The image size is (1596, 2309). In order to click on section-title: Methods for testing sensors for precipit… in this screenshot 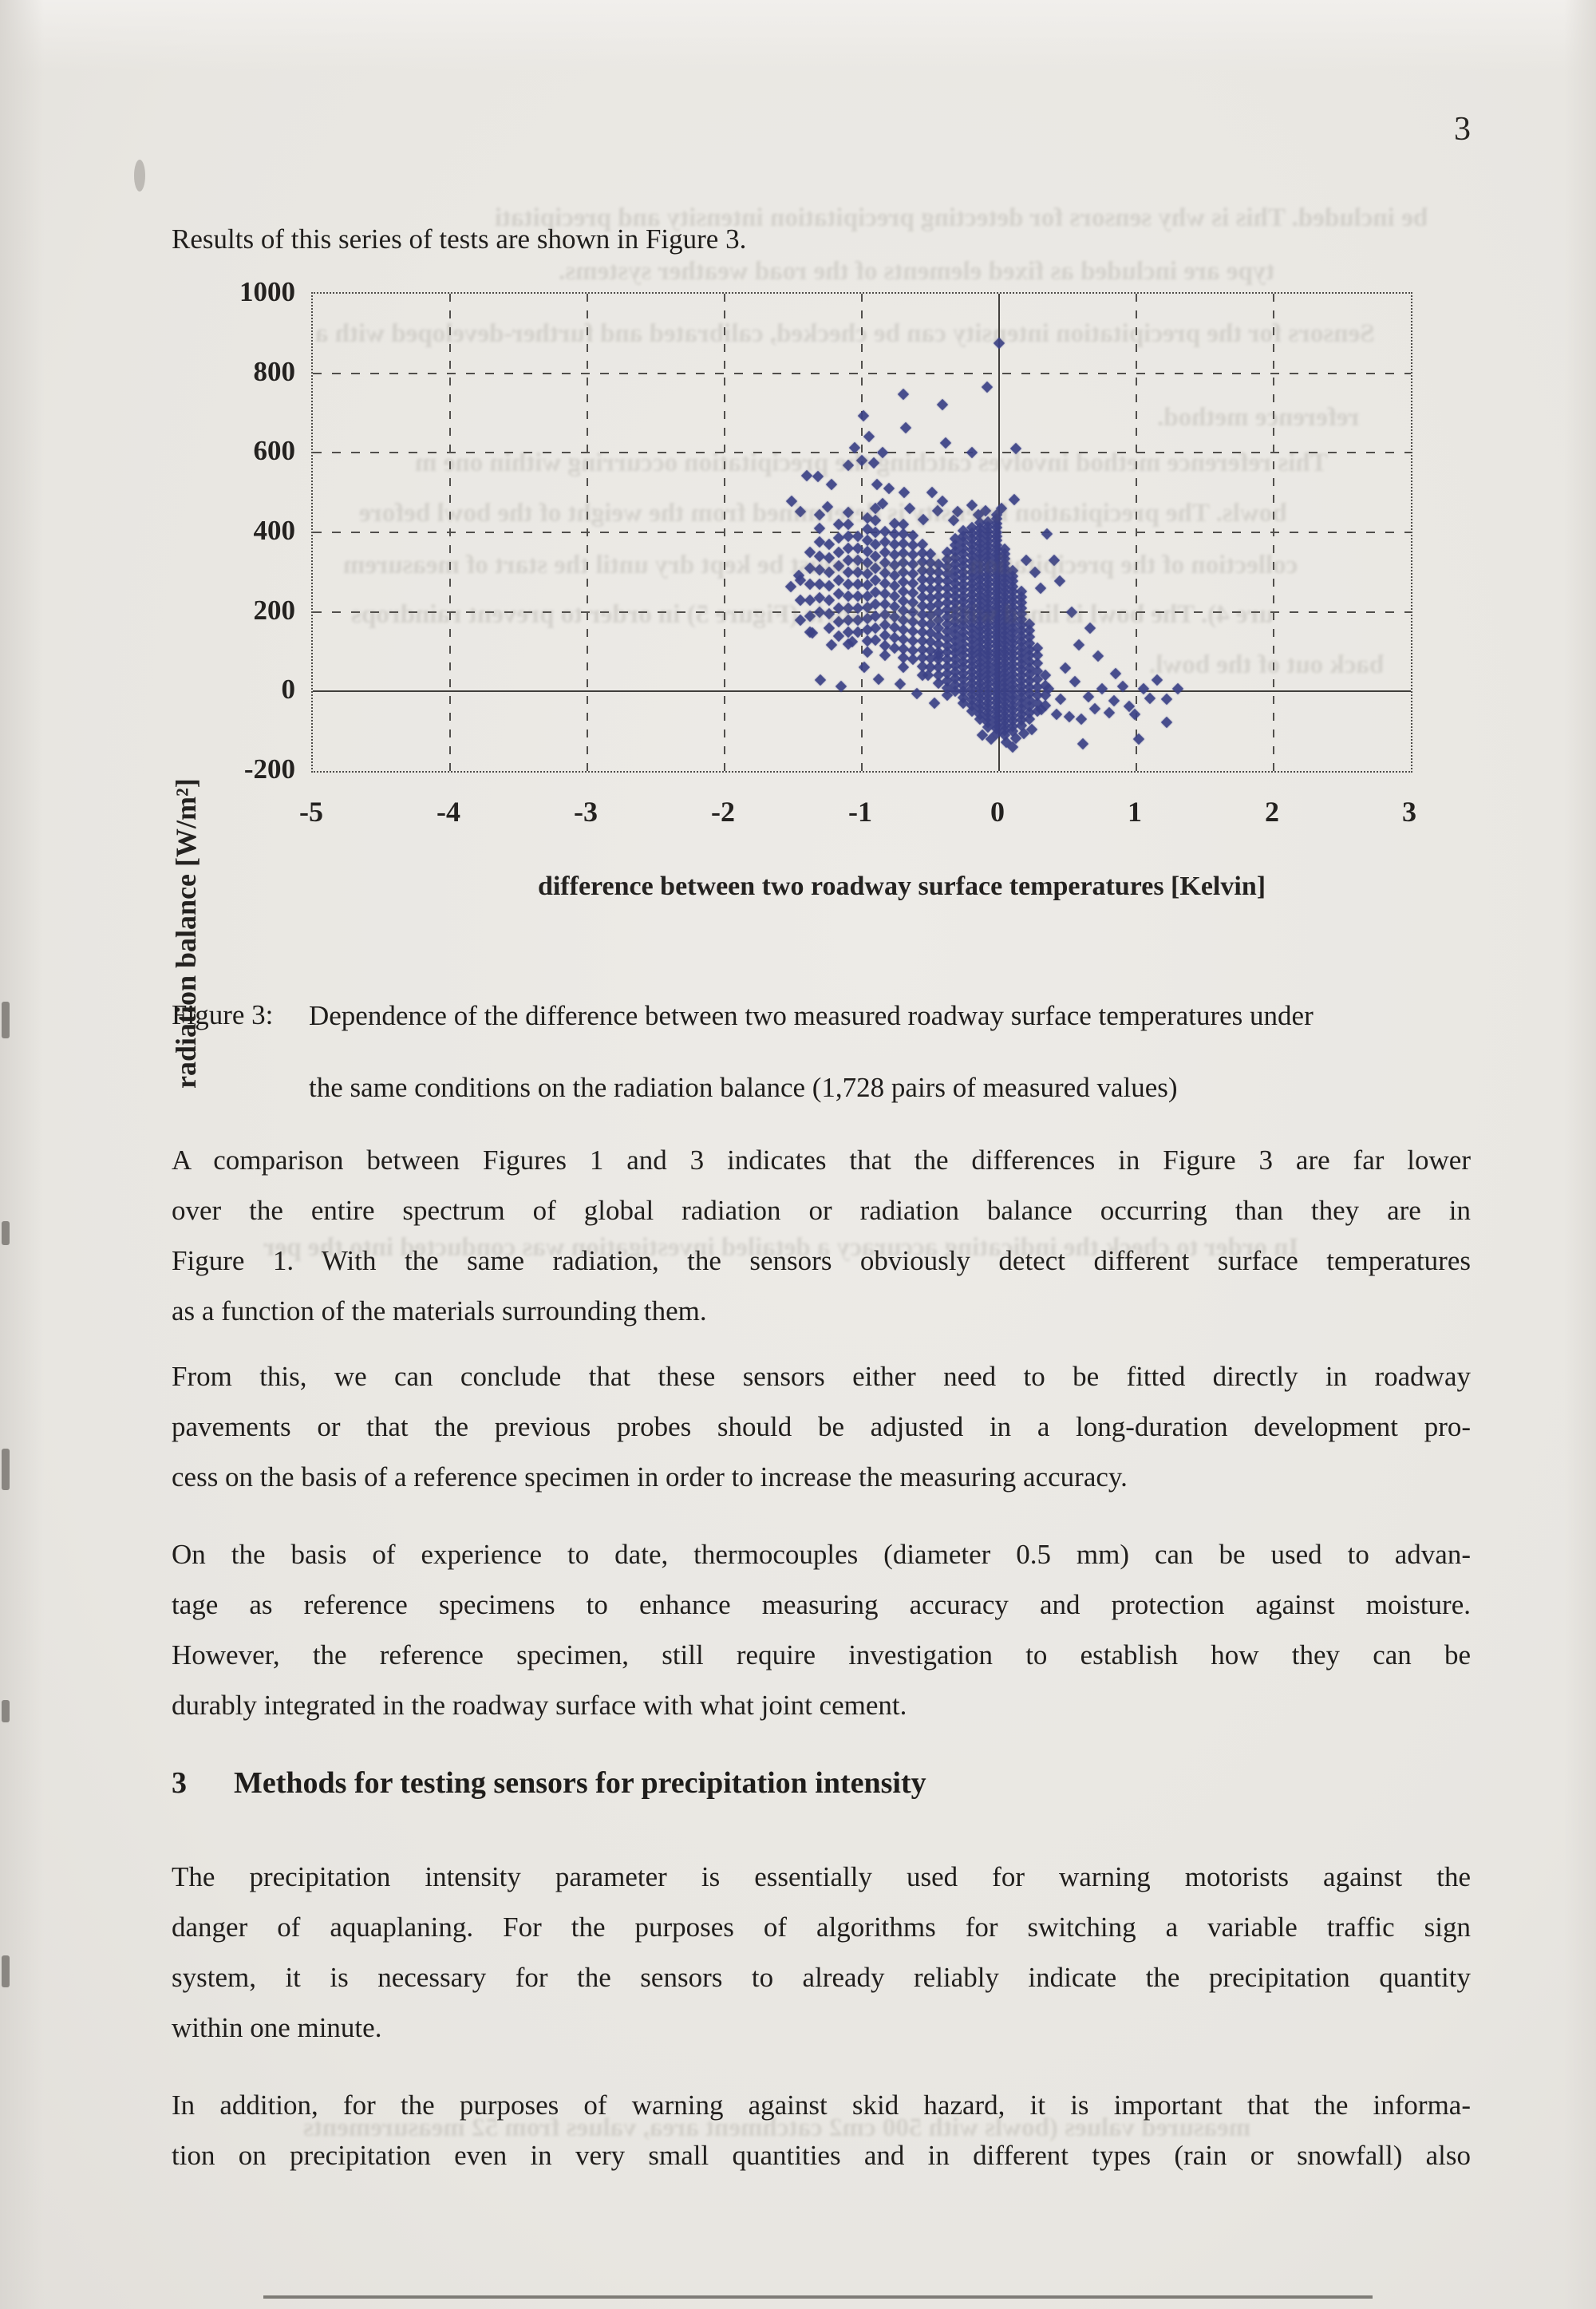, I will do `click(580, 1783)`.